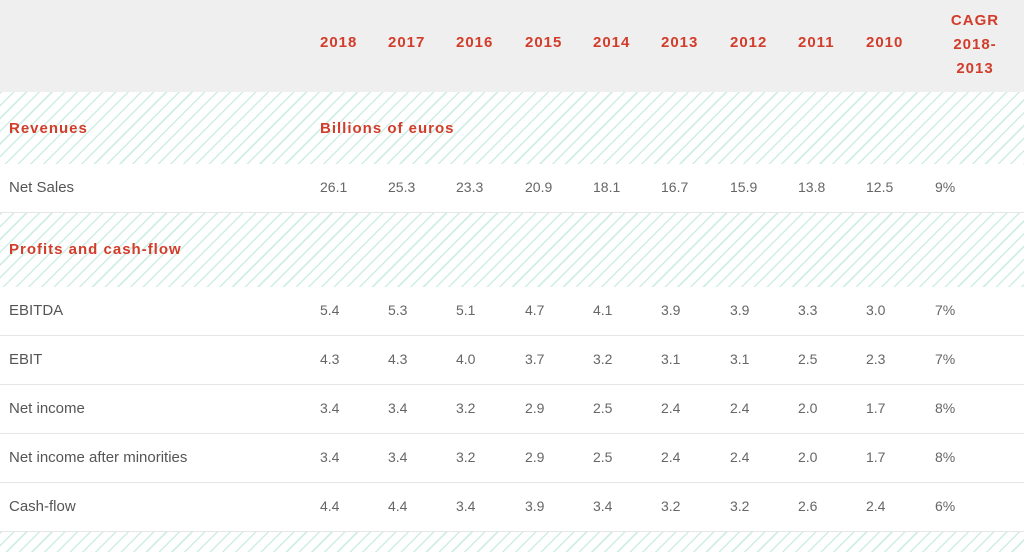 The image size is (1024, 552). I want to click on year-header: 2016, so click(475, 42).